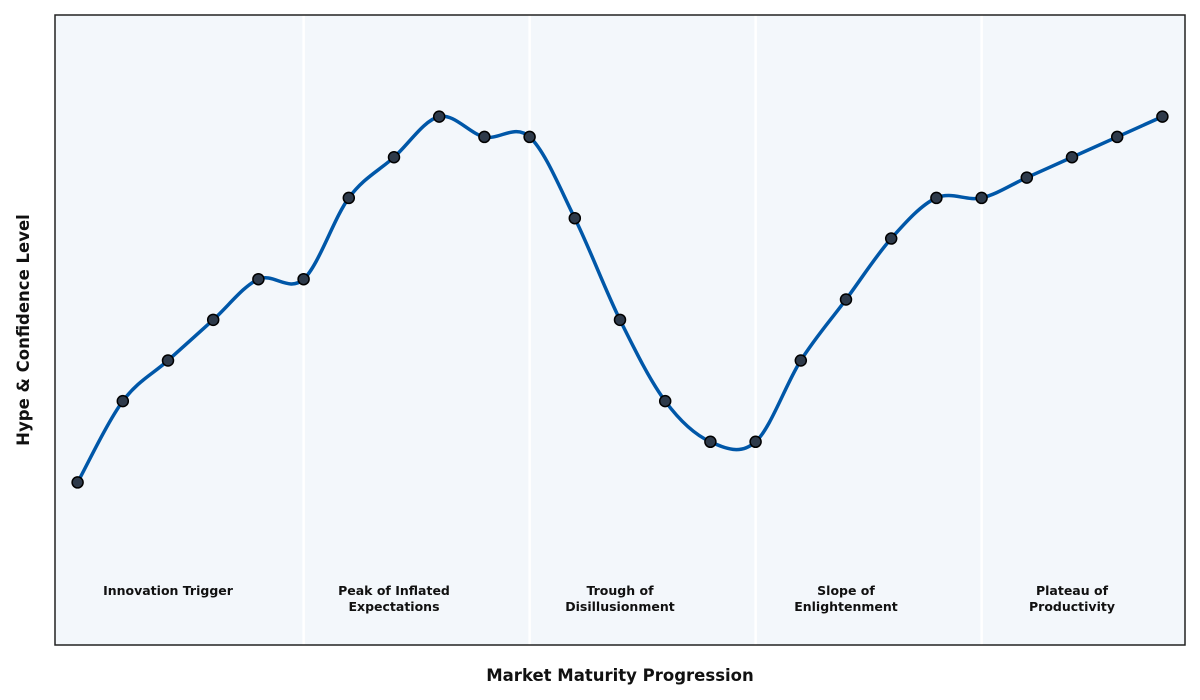  What do you see at coordinates (394, 598) in the screenshot?
I see `phase-label-2: Peak of Inflated Expectations` at bounding box center [394, 598].